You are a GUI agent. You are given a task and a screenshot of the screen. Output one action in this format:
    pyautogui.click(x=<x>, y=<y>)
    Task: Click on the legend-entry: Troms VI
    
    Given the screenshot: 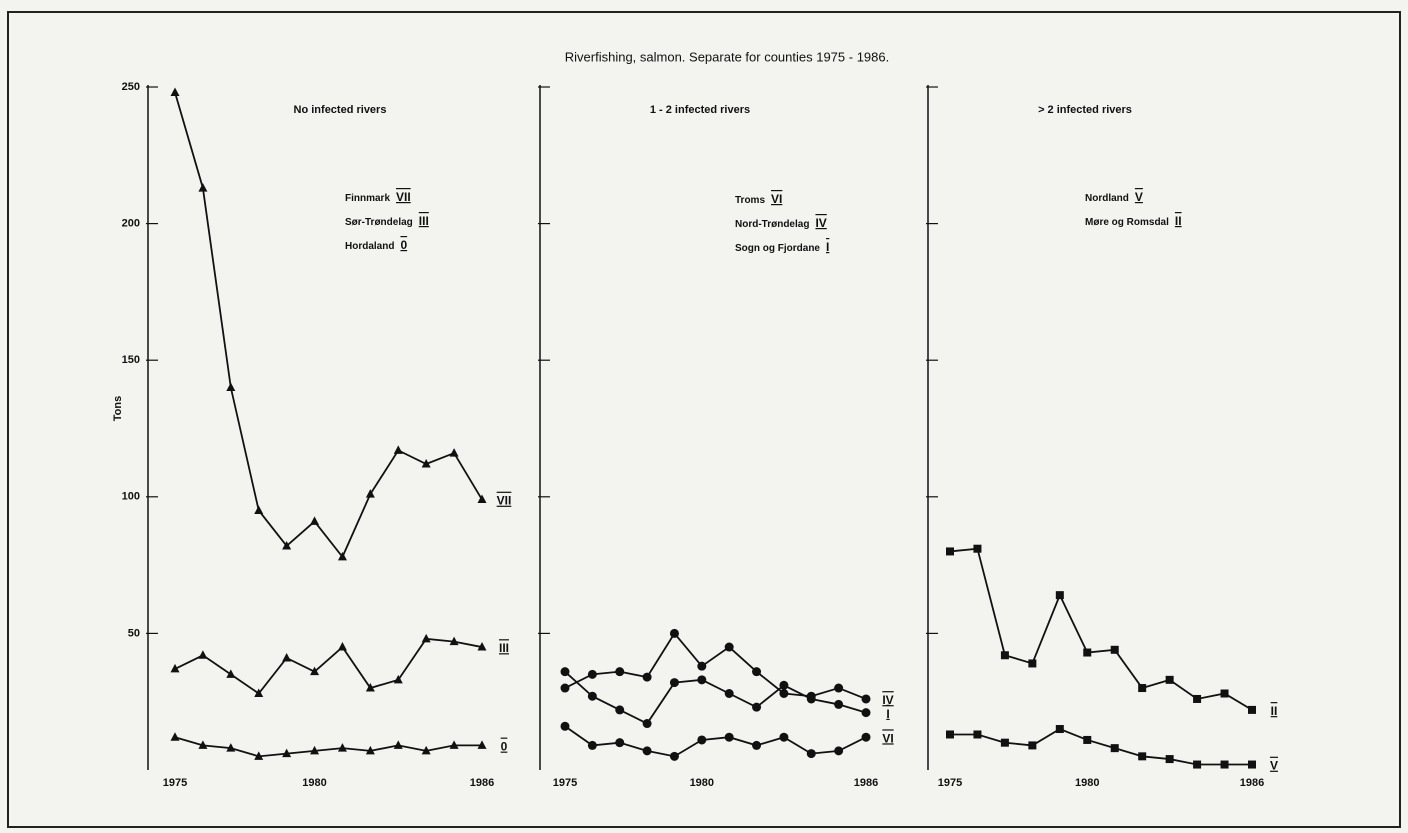 What is the action you would take?
    pyautogui.click(x=758, y=199)
    